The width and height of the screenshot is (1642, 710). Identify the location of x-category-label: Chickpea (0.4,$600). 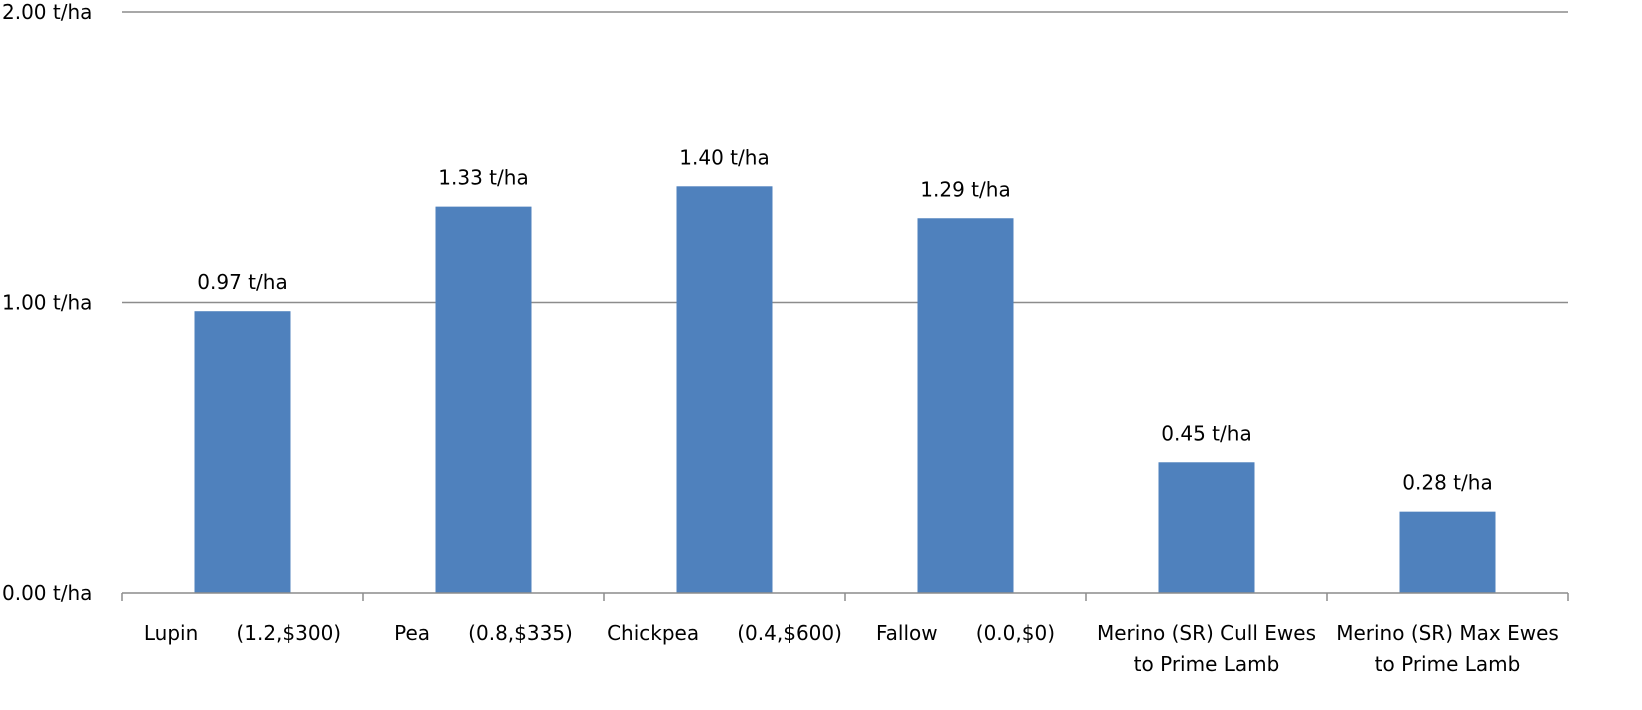
(724, 633).